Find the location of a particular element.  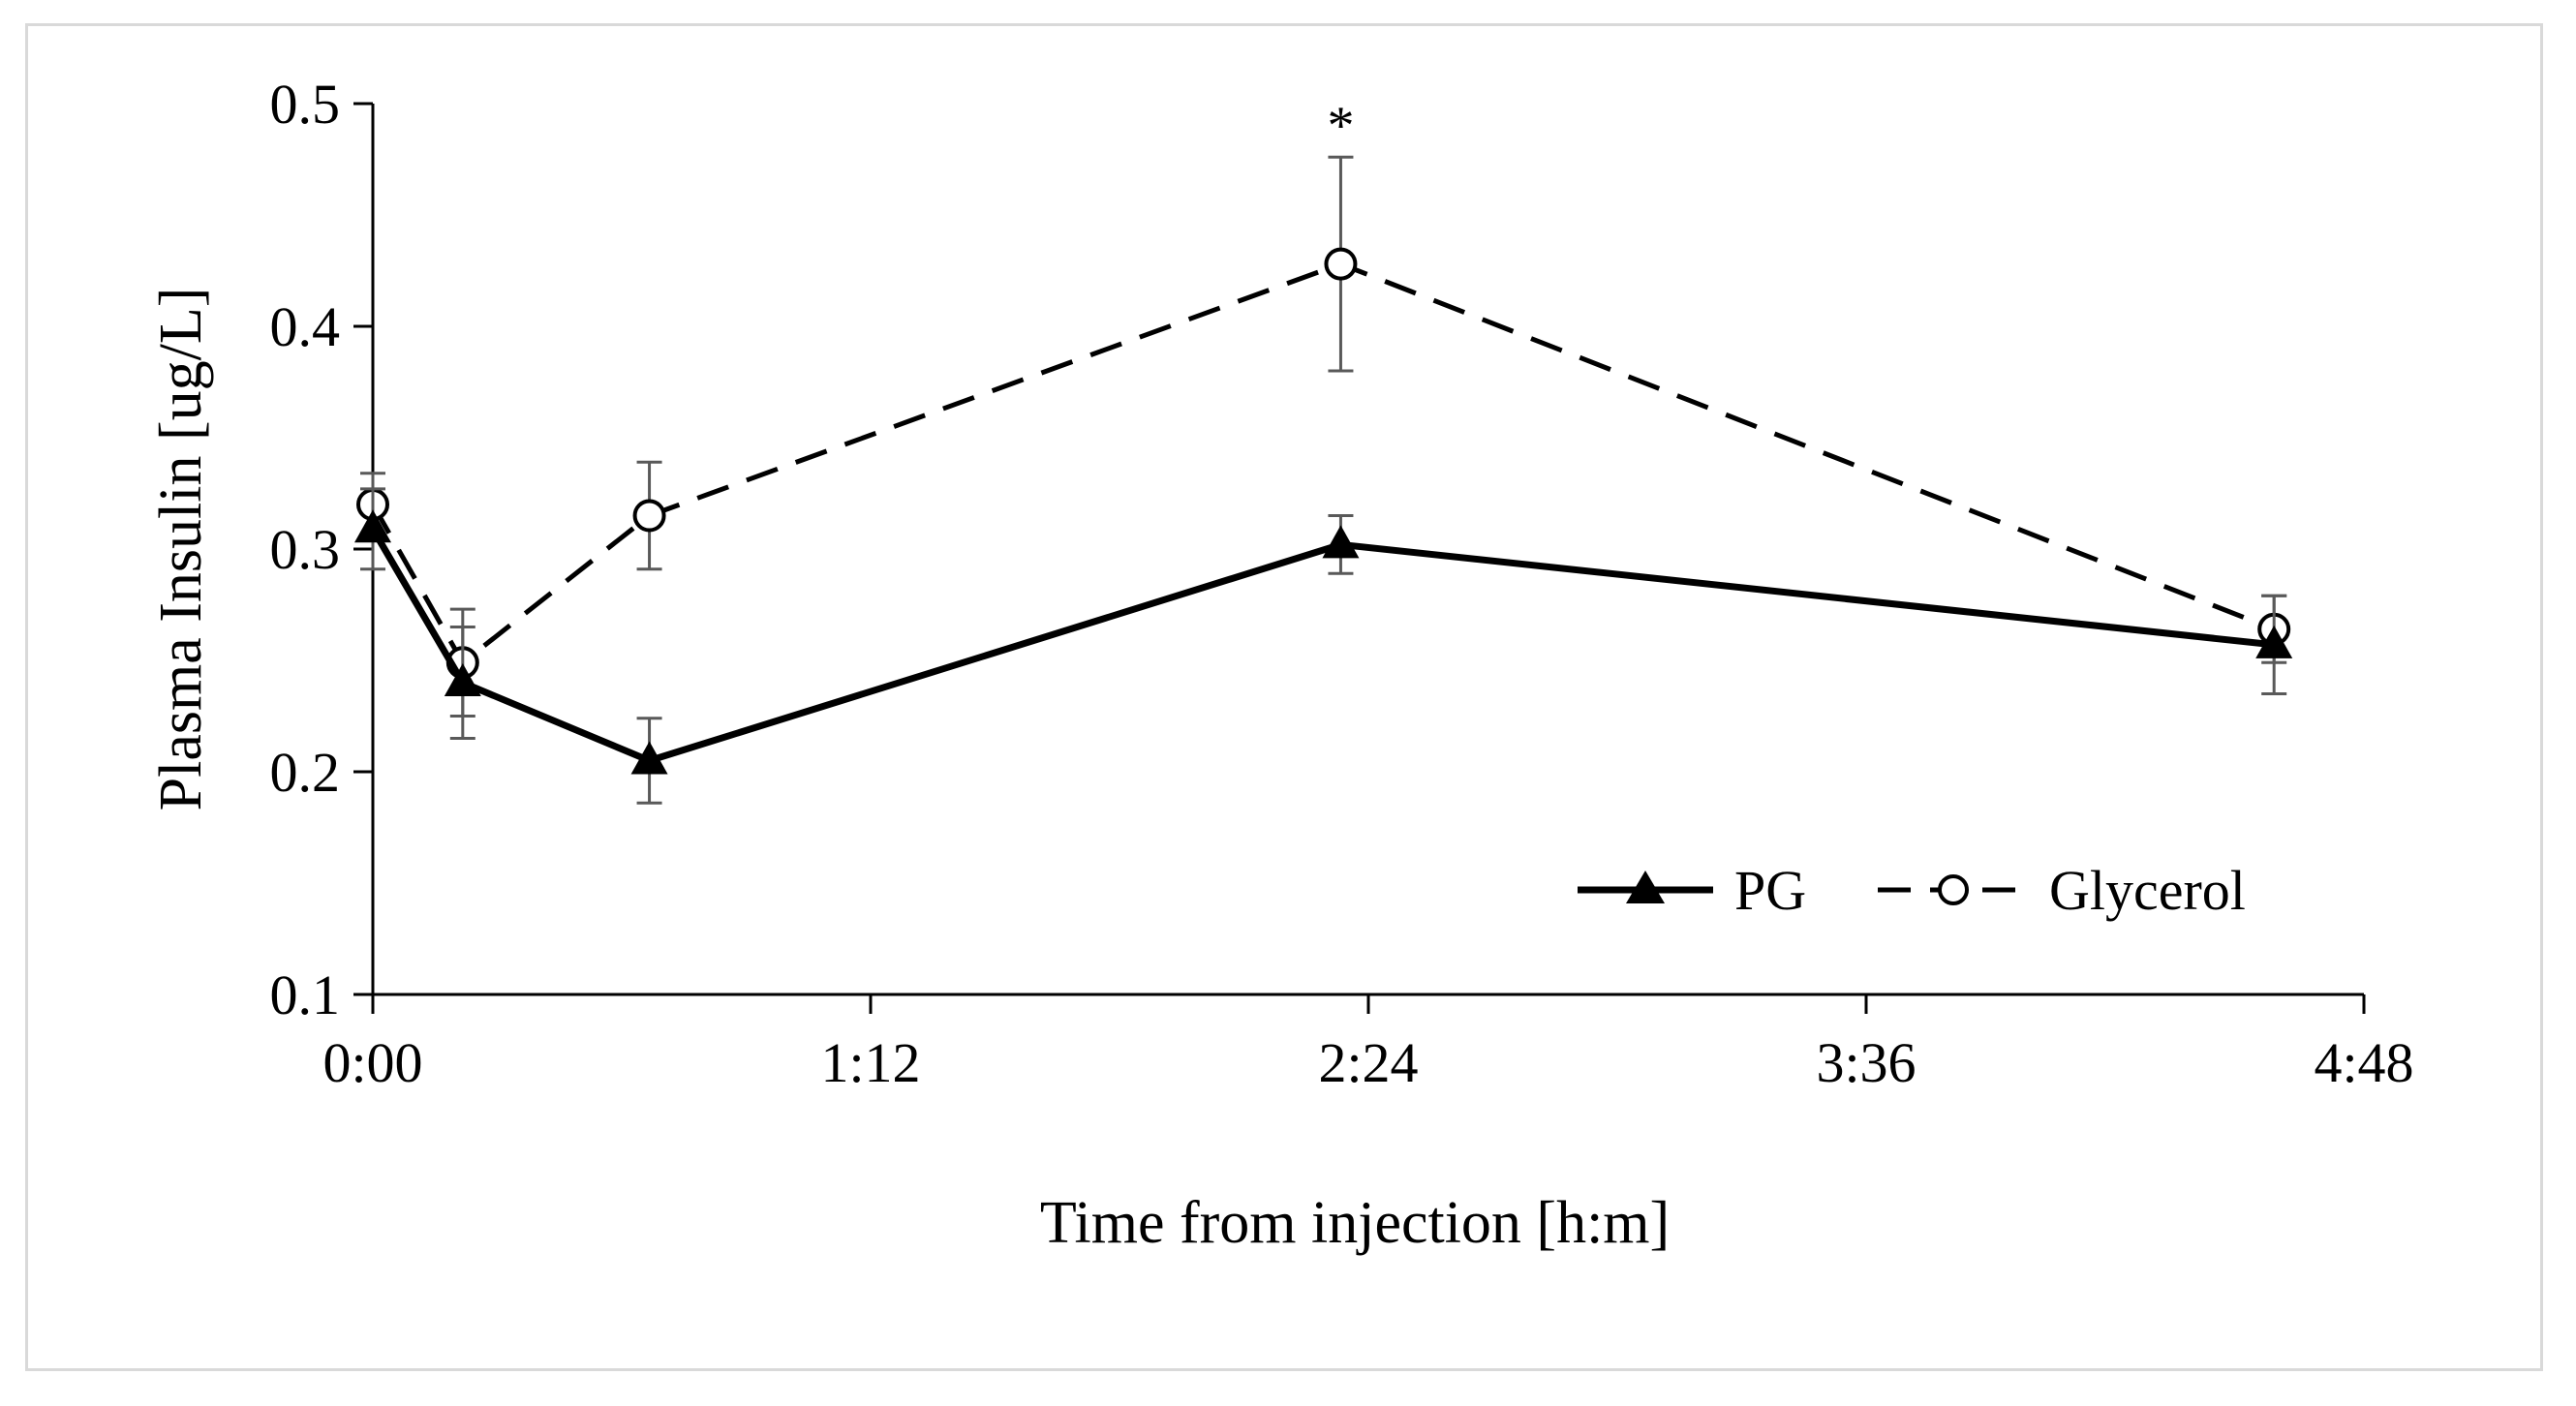

y-ticks: 0.1 0.2 0.3 0.4 0.5 is located at coordinates (321, 549).